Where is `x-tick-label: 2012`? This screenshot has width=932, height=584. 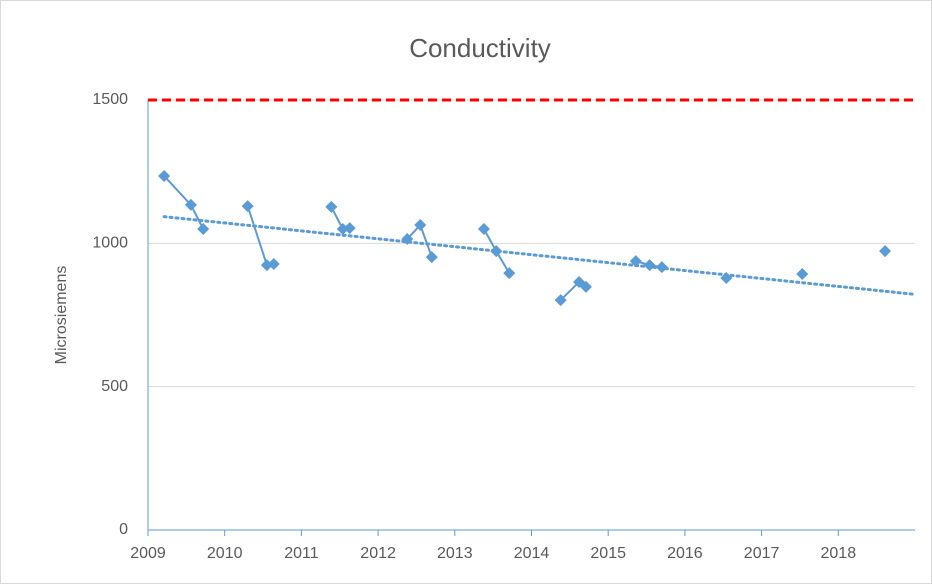
x-tick-label: 2012 is located at coordinates (378, 553).